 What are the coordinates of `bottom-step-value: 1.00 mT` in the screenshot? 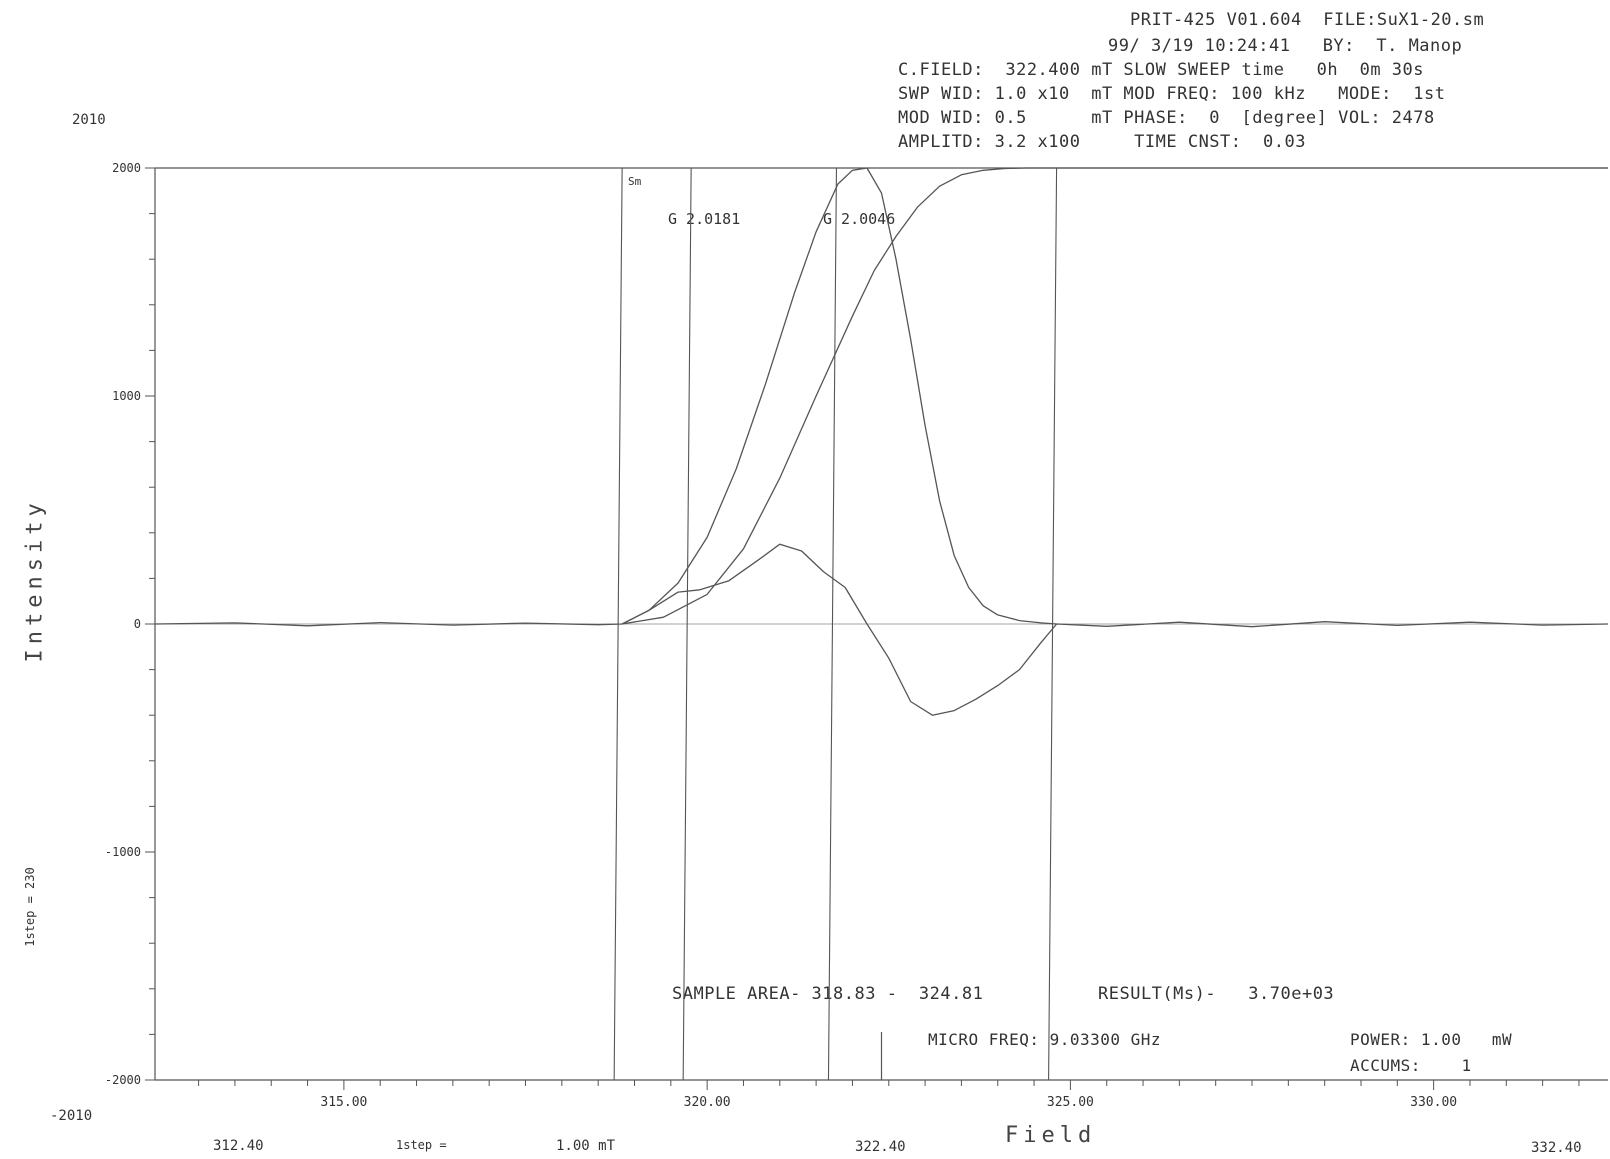 It's located at (586, 1146).